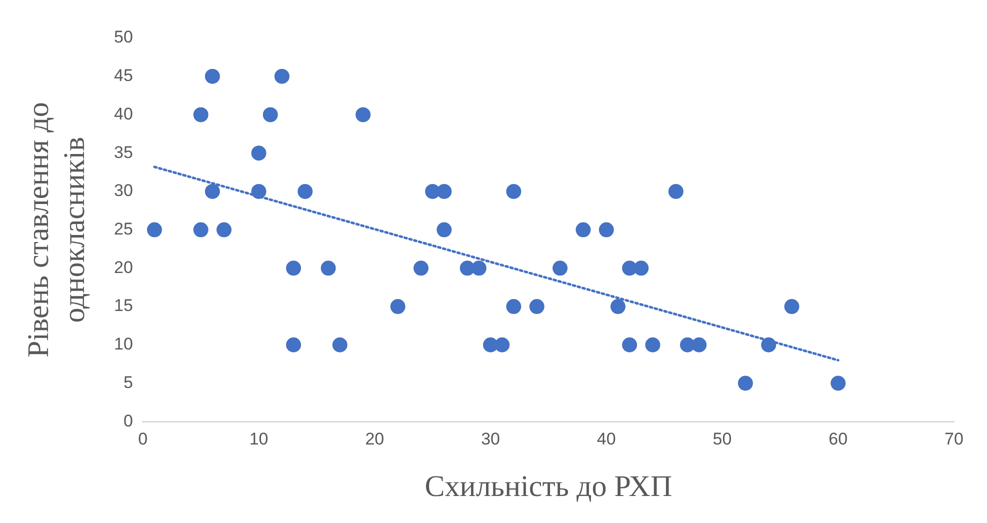 The image size is (987, 523). I want to click on x-tick-label: 50, so click(722, 438).